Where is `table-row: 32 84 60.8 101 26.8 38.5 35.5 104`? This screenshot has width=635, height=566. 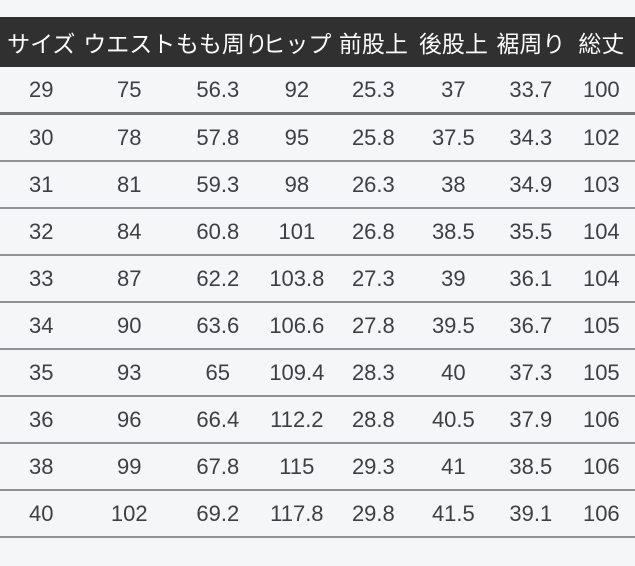 table-row: 32 84 60.8 101 26.8 38.5 35.5 104 is located at coordinates (317, 232).